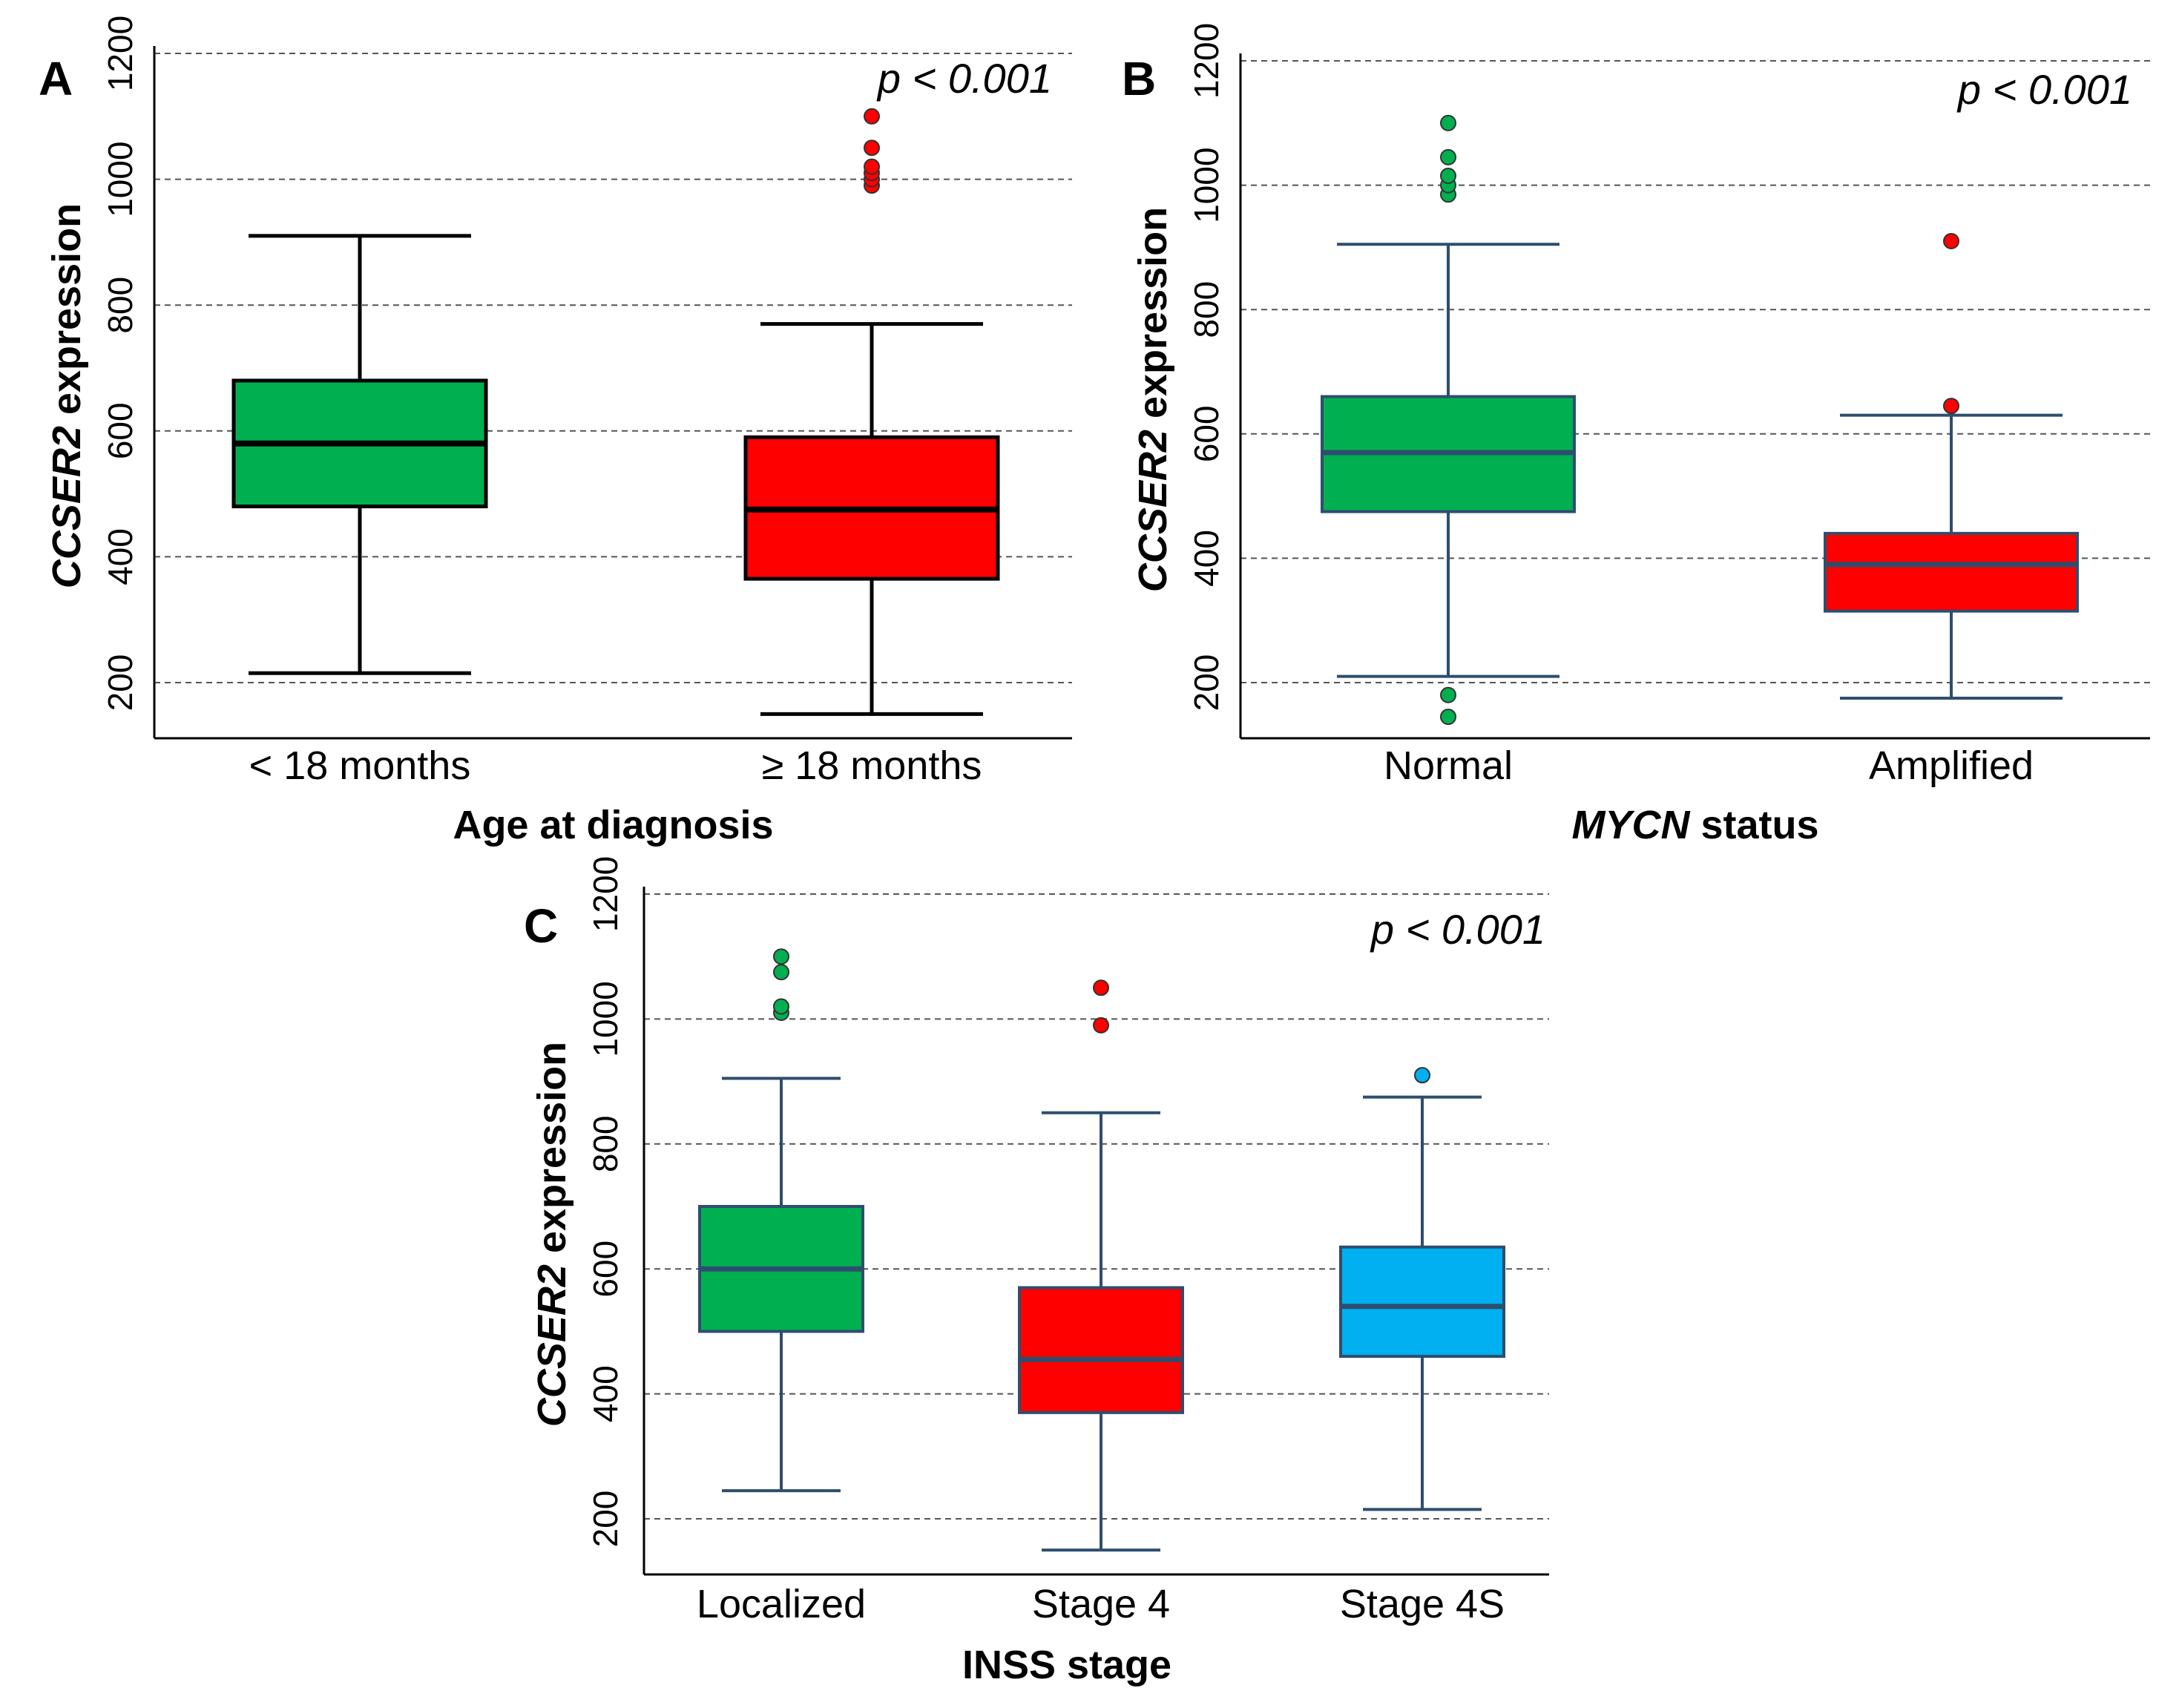 This screenshot has height=1708, width=2179. What do you see at coordinates (1951, 466) in the screenshot?
I see `box-amplified` at bounding box center [1951, 466].